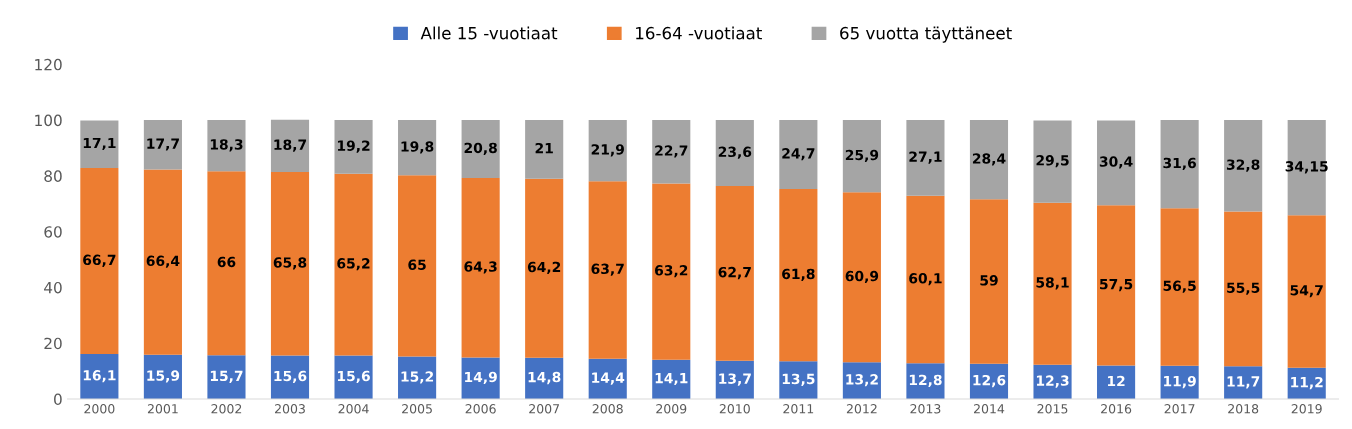 The height and width of the screenshot is (429, 1352). Describe the element at coordinates (489, 33) in the screenshot. I see `legend-label: Alle 15 -vuotiaat` at that location.